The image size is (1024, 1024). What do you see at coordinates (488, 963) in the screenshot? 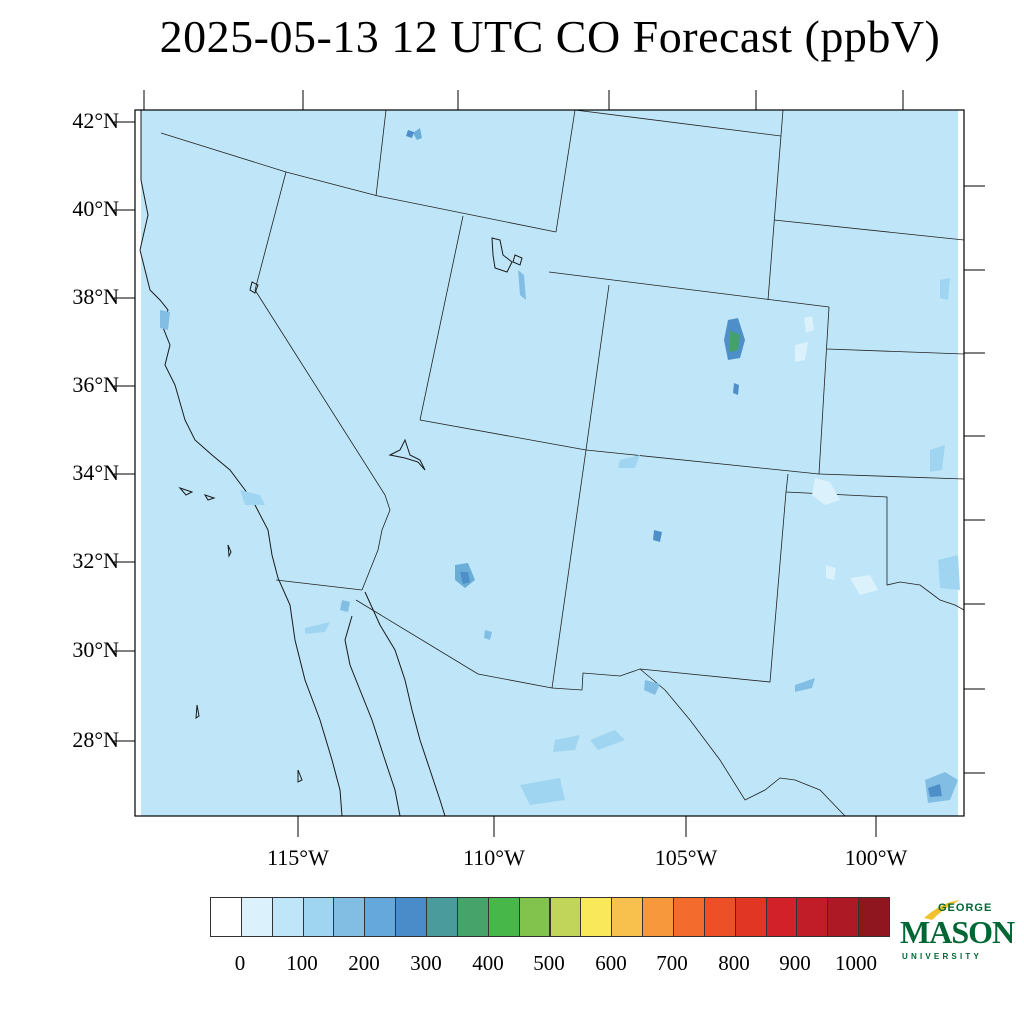
I see `colorbar-label: 400` at bounding box center [488, 963].